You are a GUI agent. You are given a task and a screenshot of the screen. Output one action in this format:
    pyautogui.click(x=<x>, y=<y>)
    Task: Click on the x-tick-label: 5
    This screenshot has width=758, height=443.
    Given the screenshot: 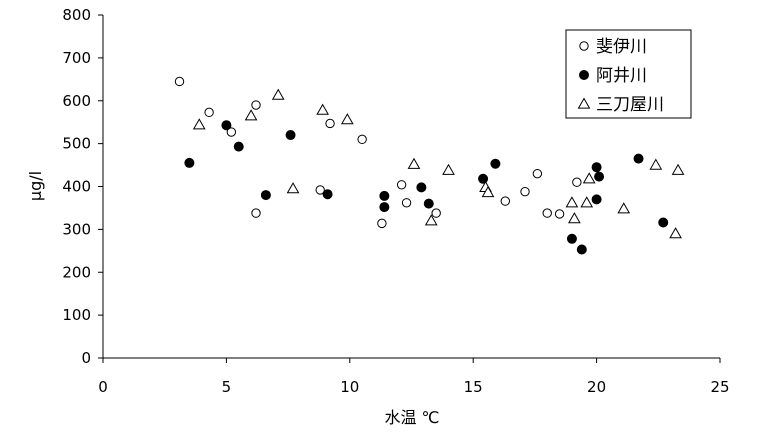 What is the action you would take?
    pyautogui.click(x=227, y=387)
    